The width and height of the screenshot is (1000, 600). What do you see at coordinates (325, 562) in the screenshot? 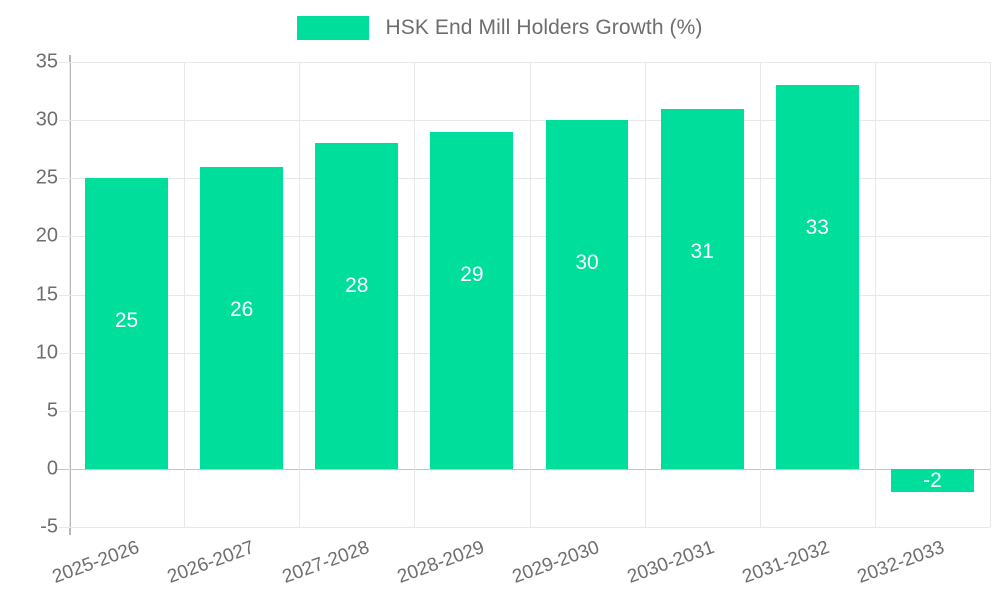
I see `x-axis-tick-label: 2027-2028` at bounding box center [325, 562].